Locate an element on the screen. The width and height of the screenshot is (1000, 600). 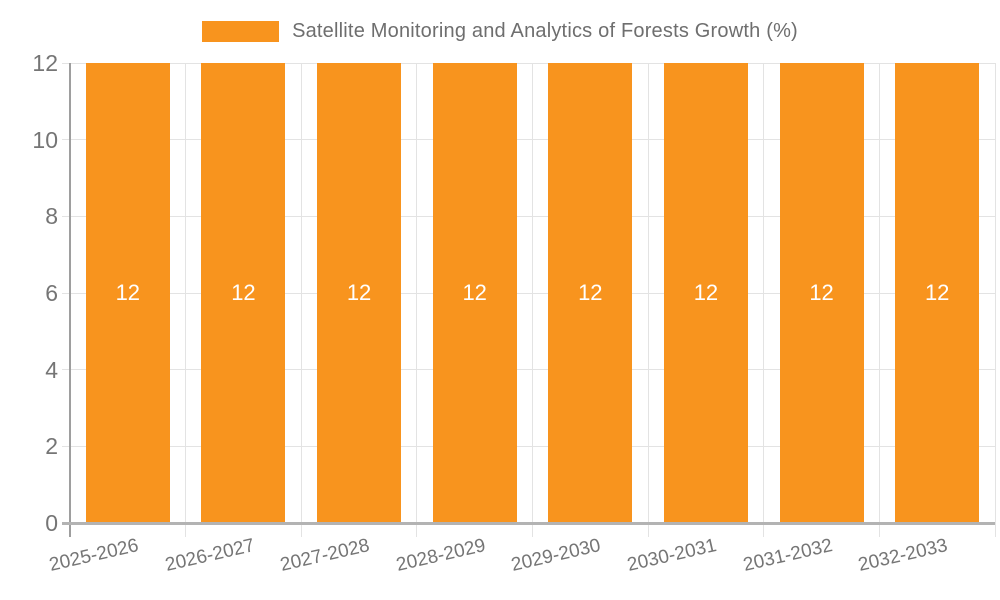
y-tick-label: 4 is located at coordinates (51, 369).